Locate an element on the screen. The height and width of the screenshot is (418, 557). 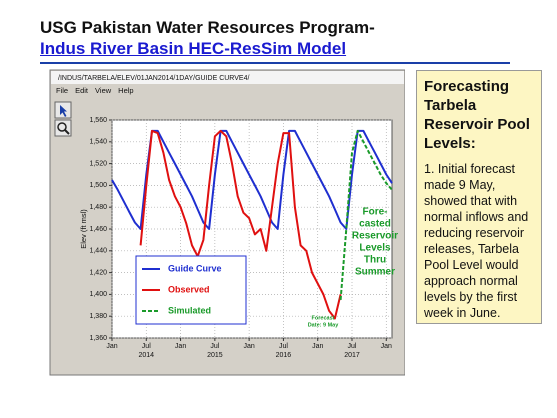
slide-subtitle: Indus River Basin HEC-ResSim Model is located at coordinates (193, 48).